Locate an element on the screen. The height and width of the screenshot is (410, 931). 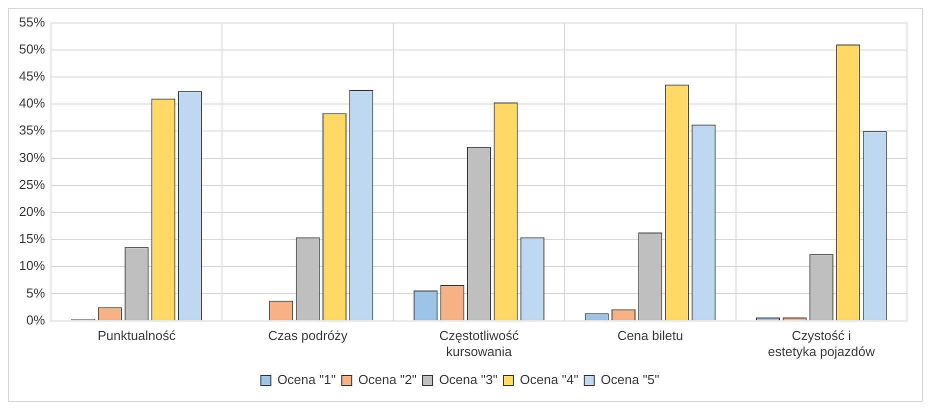
legend-label: Ocena "3" is located at coordinates (468, 380).